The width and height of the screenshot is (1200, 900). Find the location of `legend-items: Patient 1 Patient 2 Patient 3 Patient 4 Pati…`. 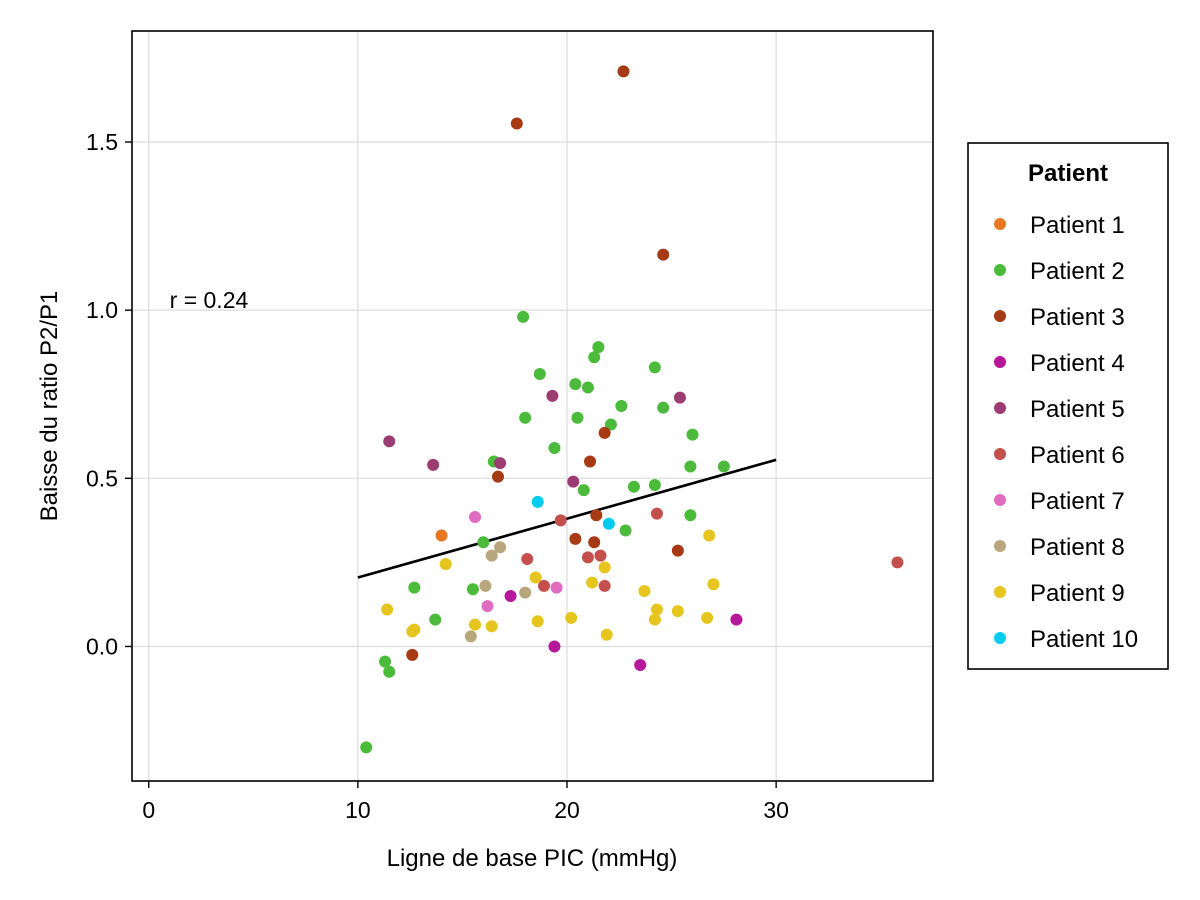

legend-items: Patient 1 Patient 2 Patient 3 Patient 4 Pati… is located at coordinates (1066, 432).